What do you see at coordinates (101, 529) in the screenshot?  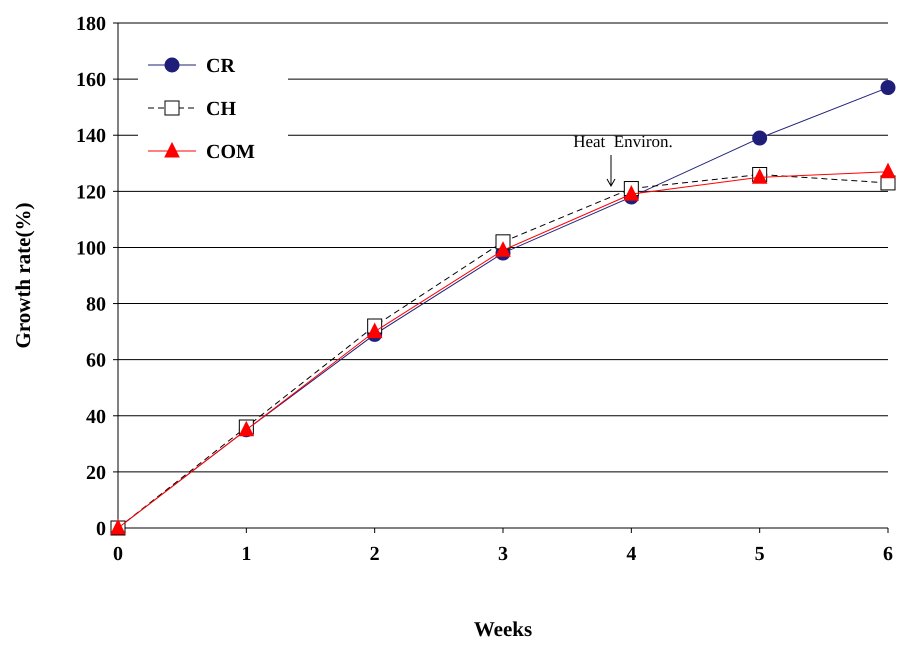 I see `y-tick-label: 0` at bounding box center [101, 529].